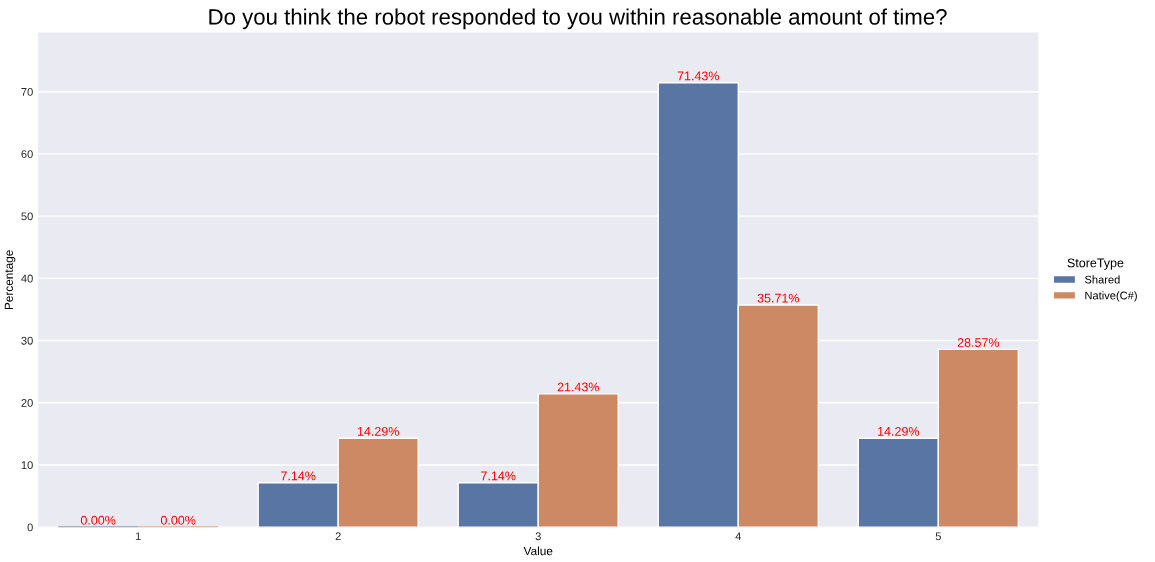  I want to click on data-label: 71.43%, so click(698, 76).